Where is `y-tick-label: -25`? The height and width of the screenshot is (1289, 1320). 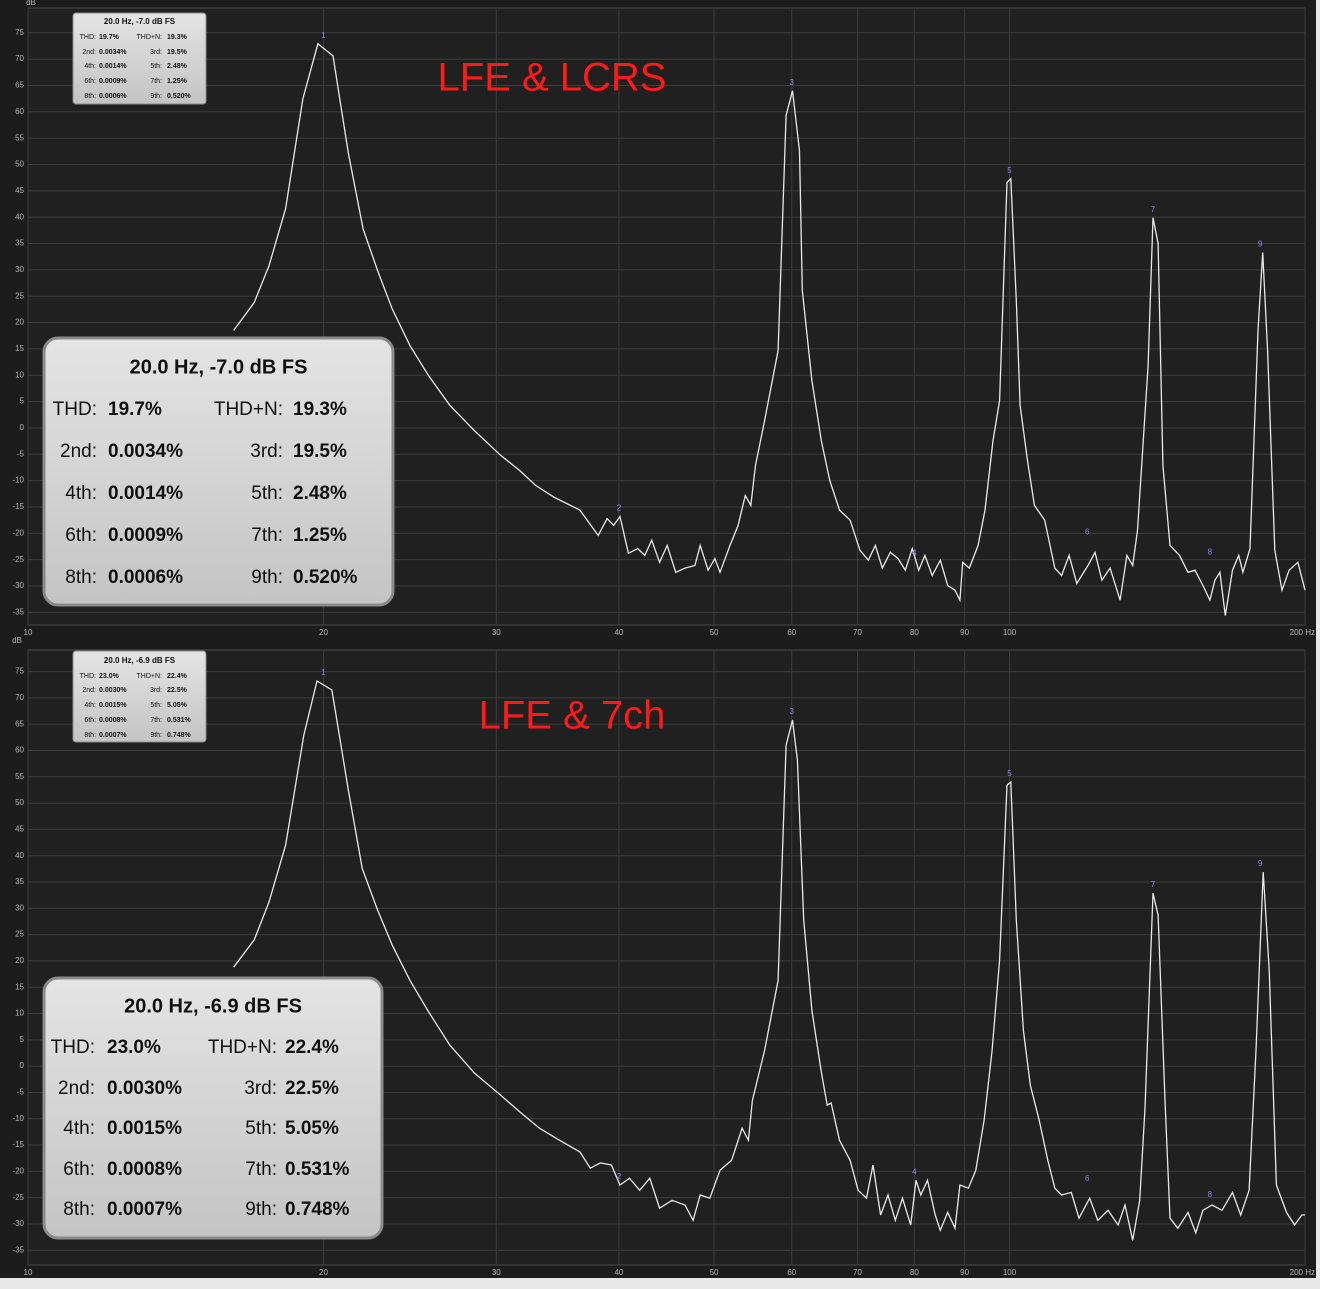 y-tick-label: -25 is located at coordinates (18, 1197).